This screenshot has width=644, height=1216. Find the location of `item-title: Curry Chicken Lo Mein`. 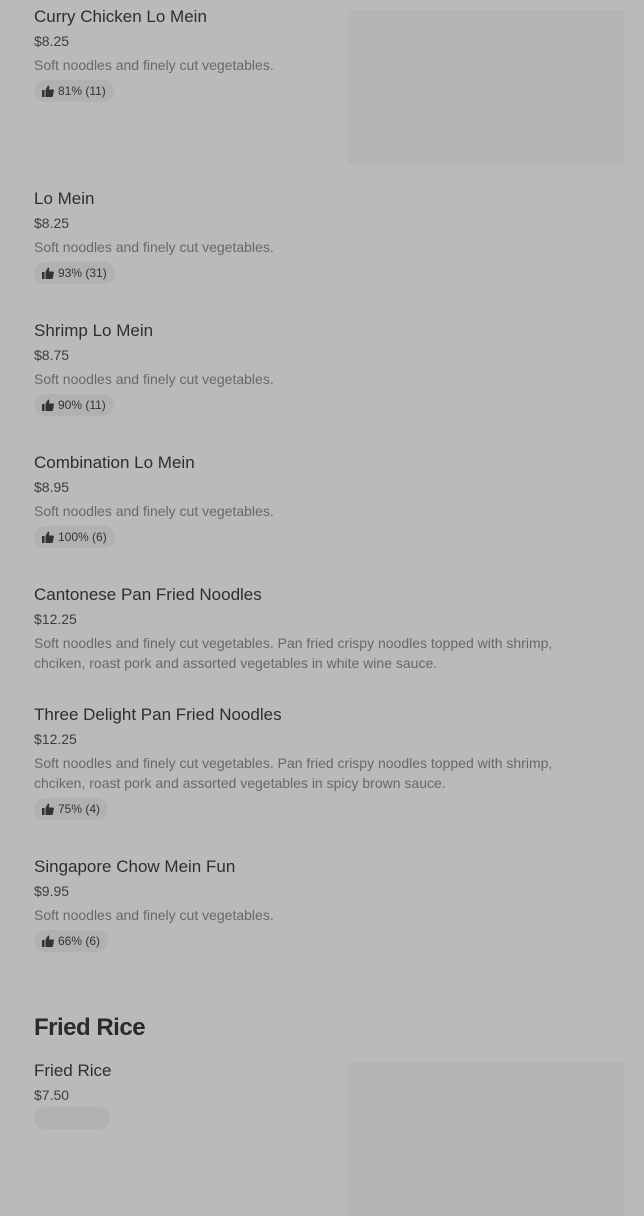

item-title: Curry Chicken Lo Mein is located at coordinates (120, 16).